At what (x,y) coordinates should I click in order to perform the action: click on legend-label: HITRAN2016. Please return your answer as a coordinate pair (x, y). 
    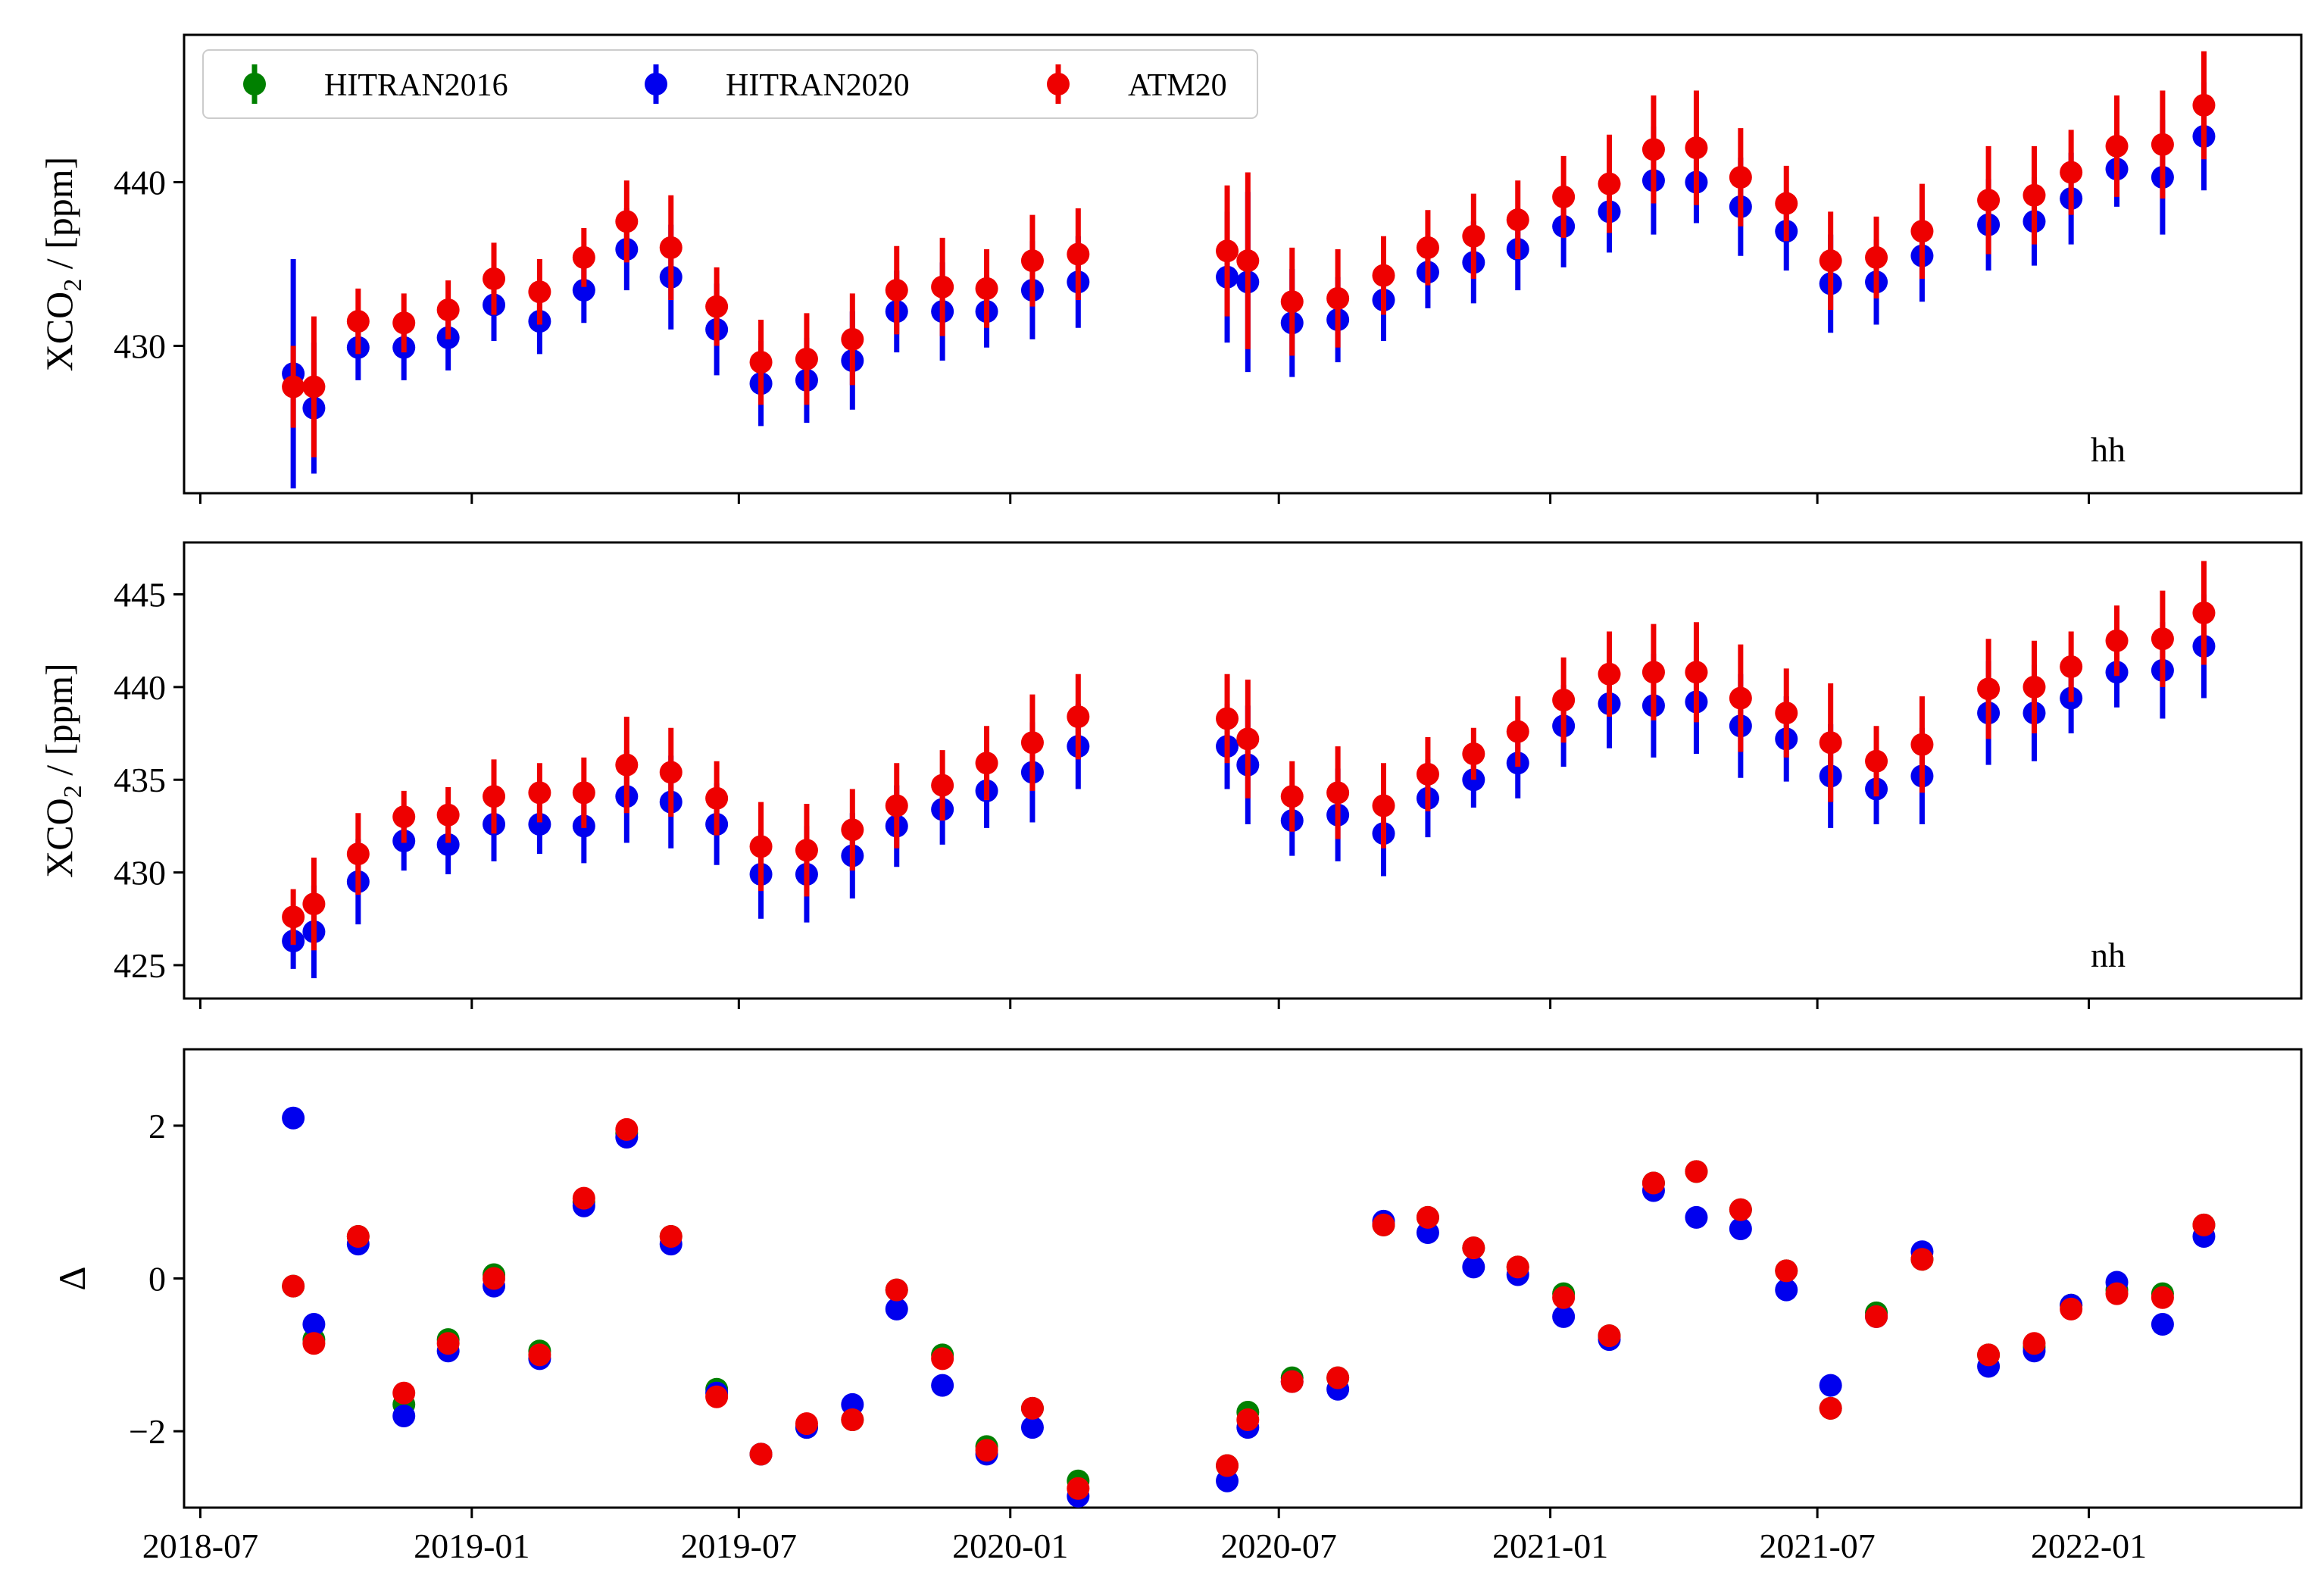
    Looking at the image, I should click on (416, 85).